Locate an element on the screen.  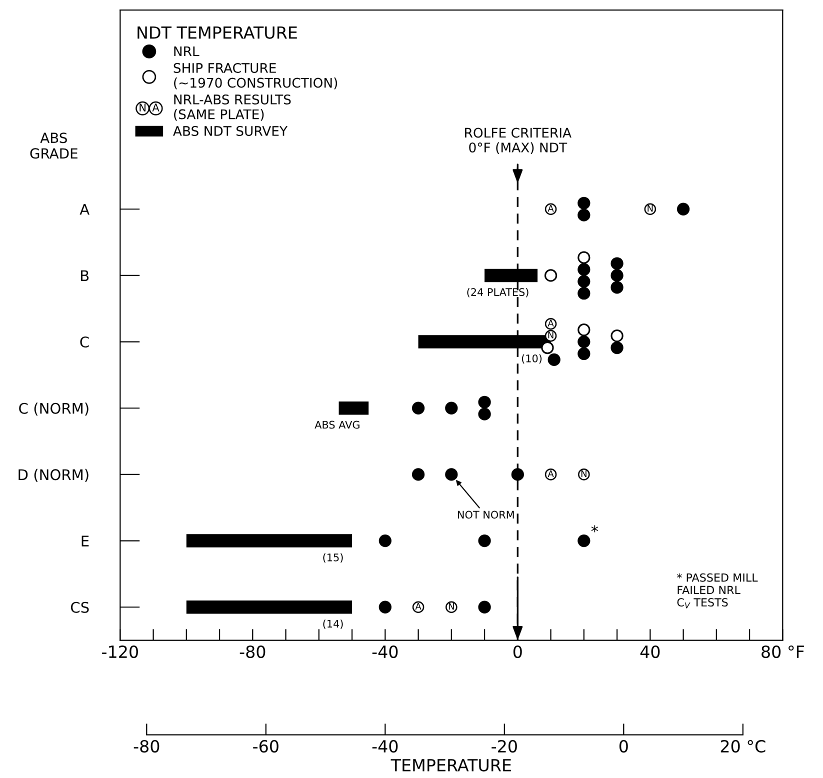
annotation: * PASSED MILL FAILED NRL C$_{V}$ TESTS is located at coordinates (717, 590).